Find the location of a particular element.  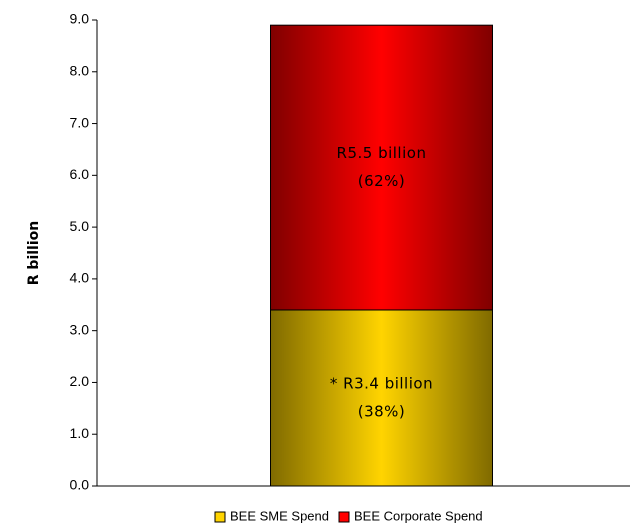

y-tick-label: 7.0 is located at coordinates (80, 122).